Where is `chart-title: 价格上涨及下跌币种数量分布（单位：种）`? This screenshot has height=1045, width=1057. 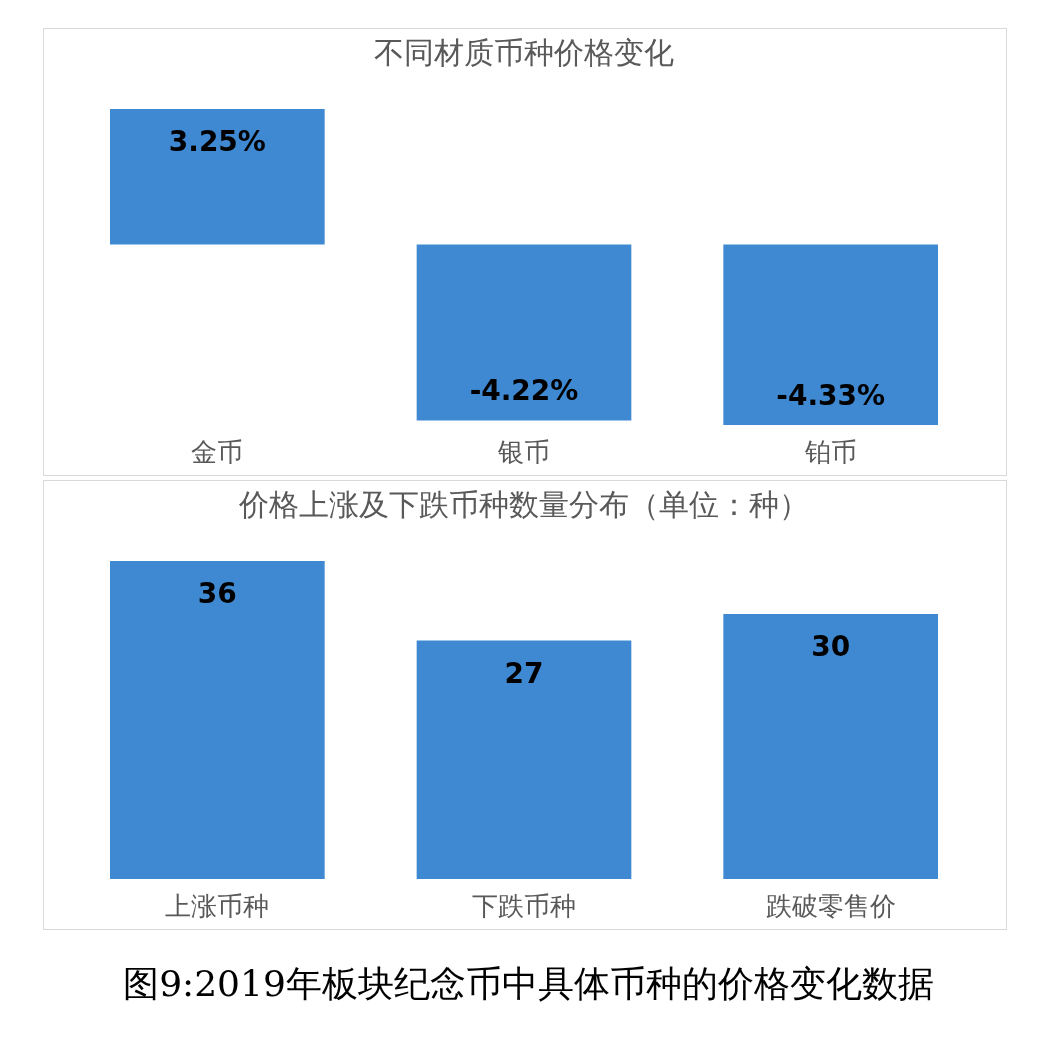 chart-title: 价格上涨及下跌币种数量分布（单位：种） is located at coordinates (523, 504).